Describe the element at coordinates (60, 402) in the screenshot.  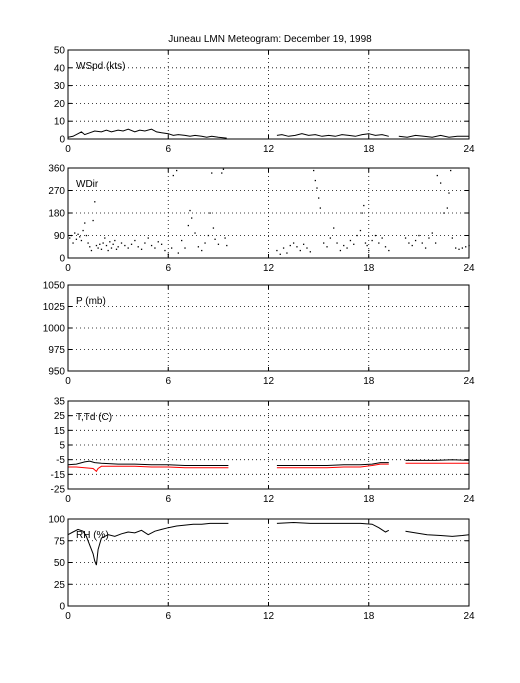
I see `y-tick-label: 35` at that location.